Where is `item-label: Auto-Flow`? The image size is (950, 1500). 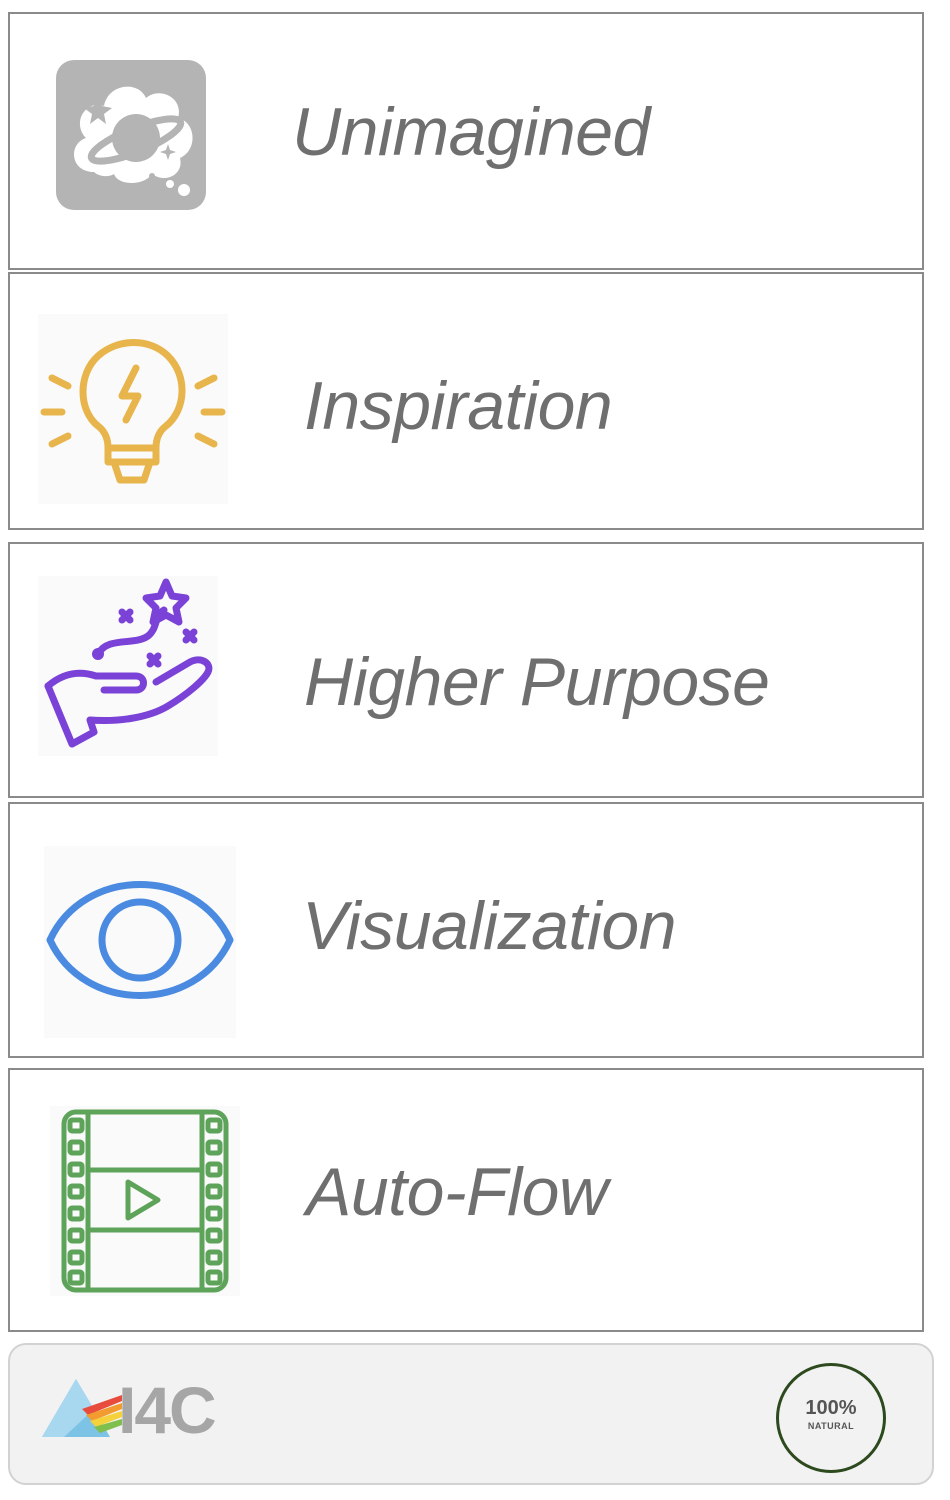 item-label: Auto-Flow is located at coordinates (457, 1192).